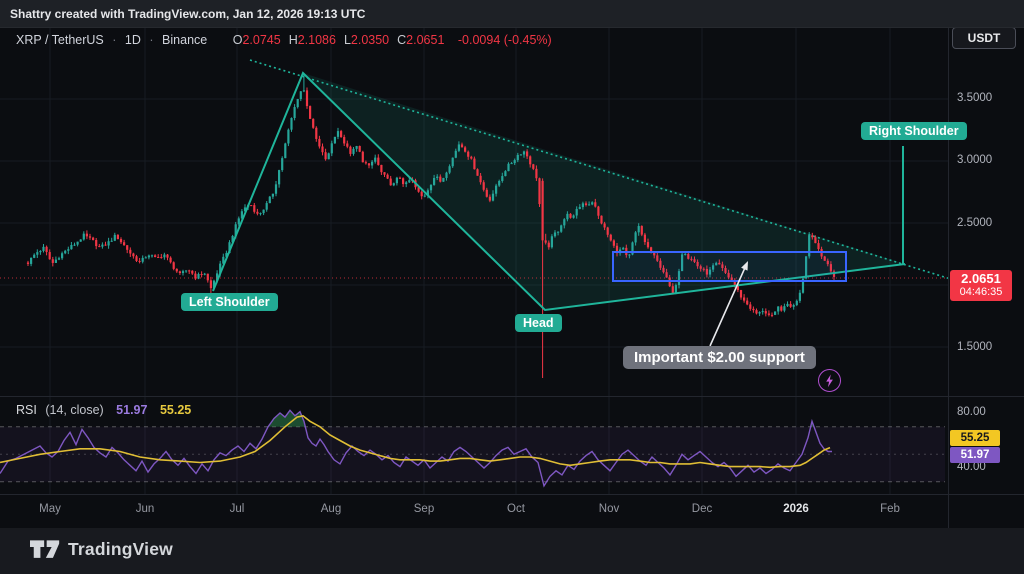  I want to click on price-axis-label: 1.5000, so click(975, 347).